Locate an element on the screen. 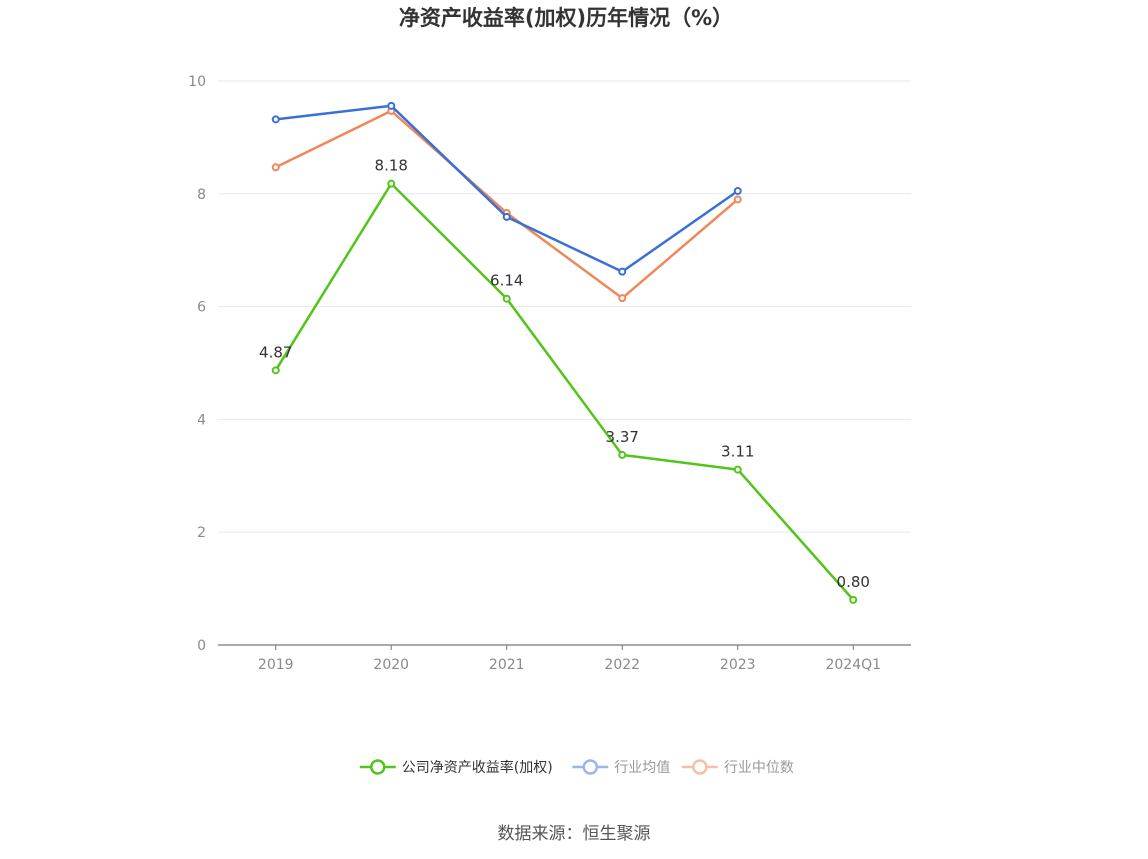  x-tick-label: 2019 is located at coordinates (276, 665).